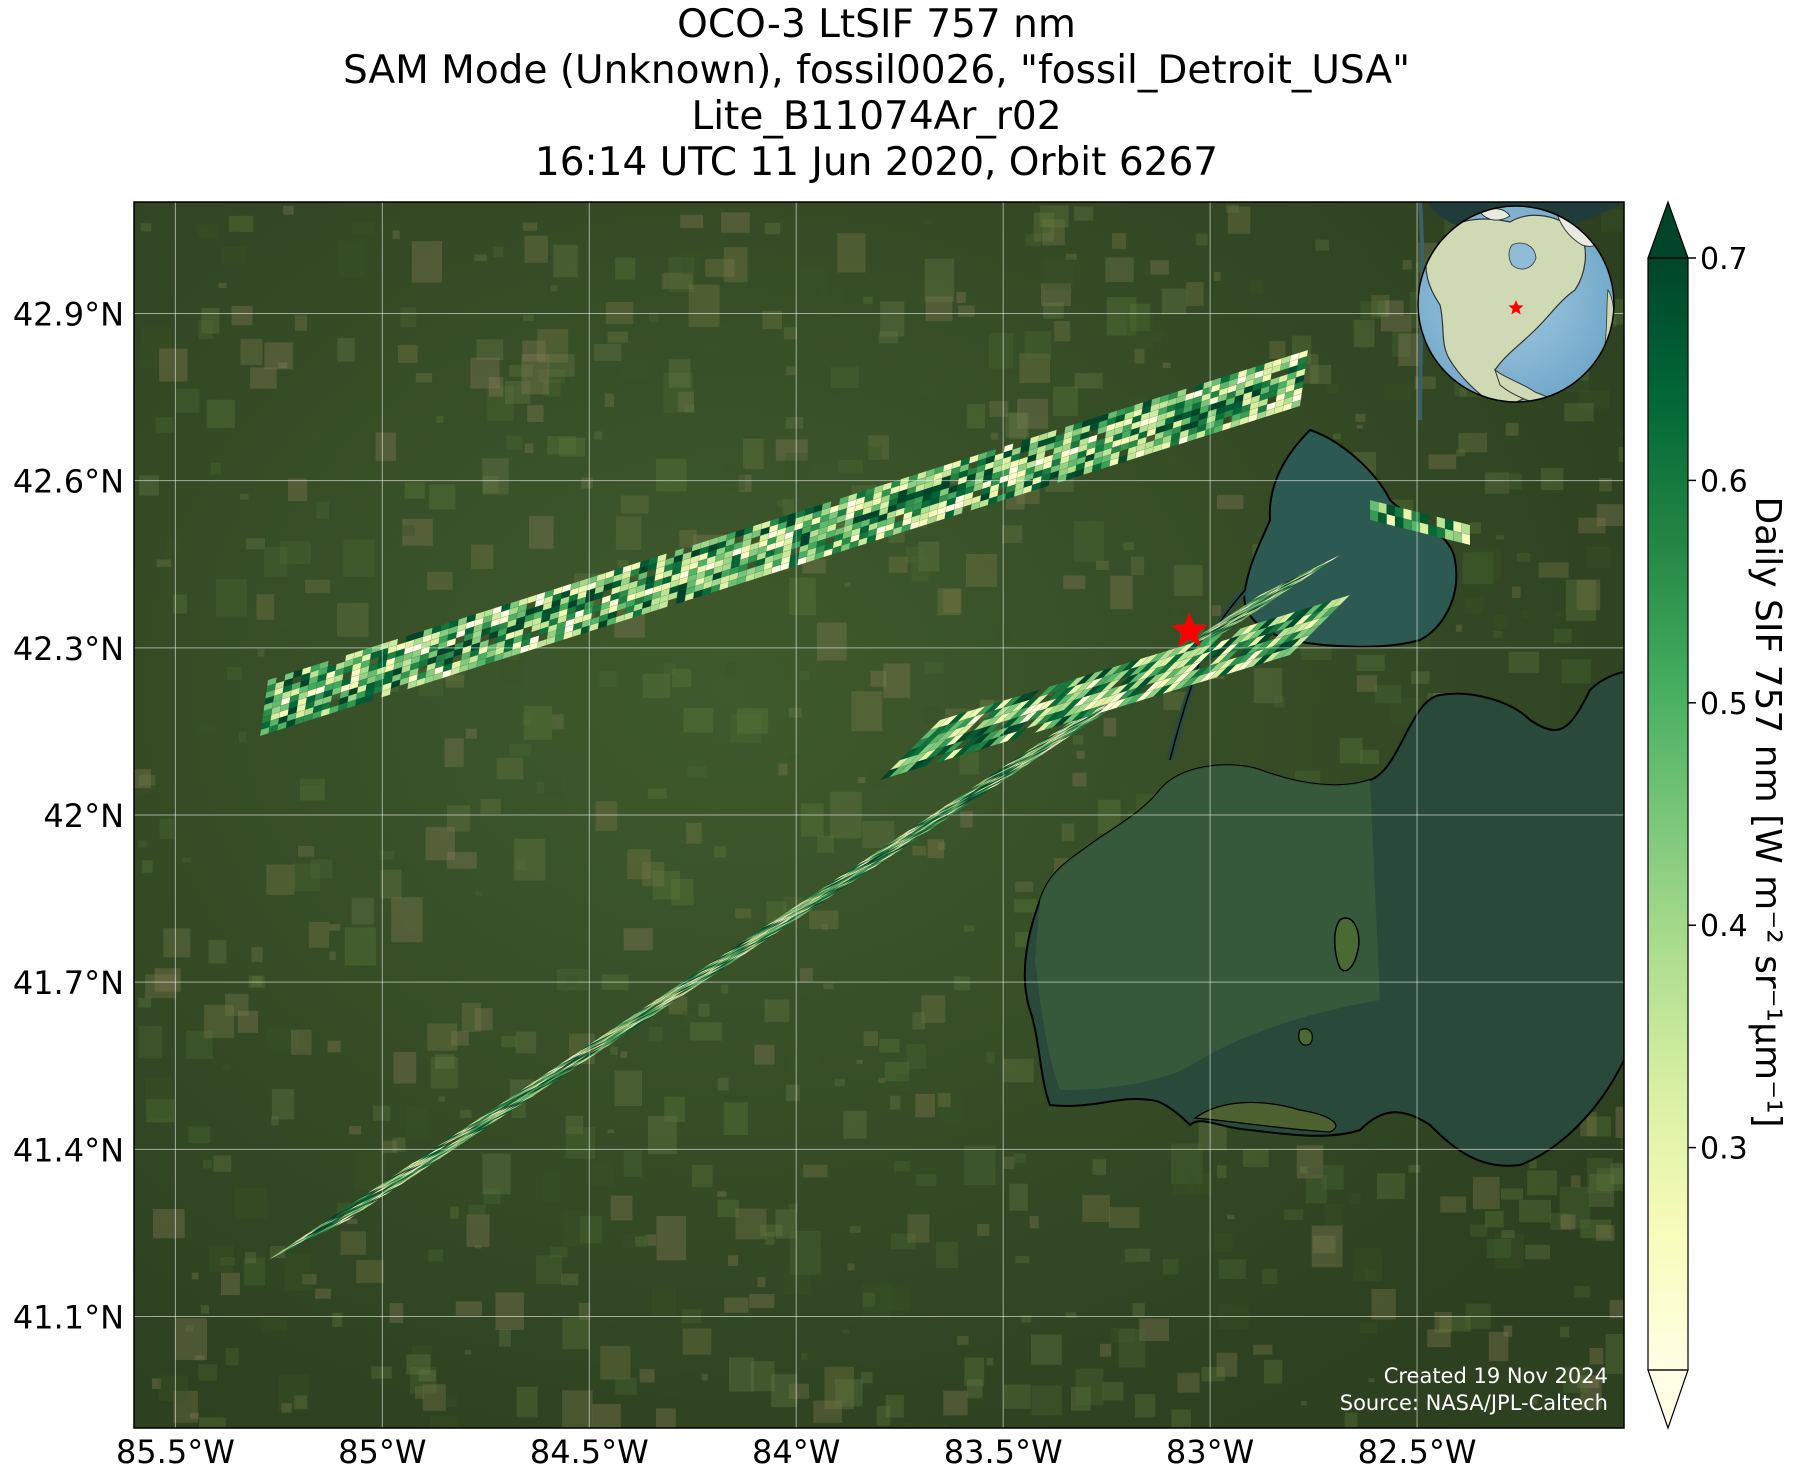 The image size is (1799, 1477). What do you see at coordinates (796, 1452) in the screenshot?
I see `longitude-tick-label: 84°W` at bounding box center [796, 1452].